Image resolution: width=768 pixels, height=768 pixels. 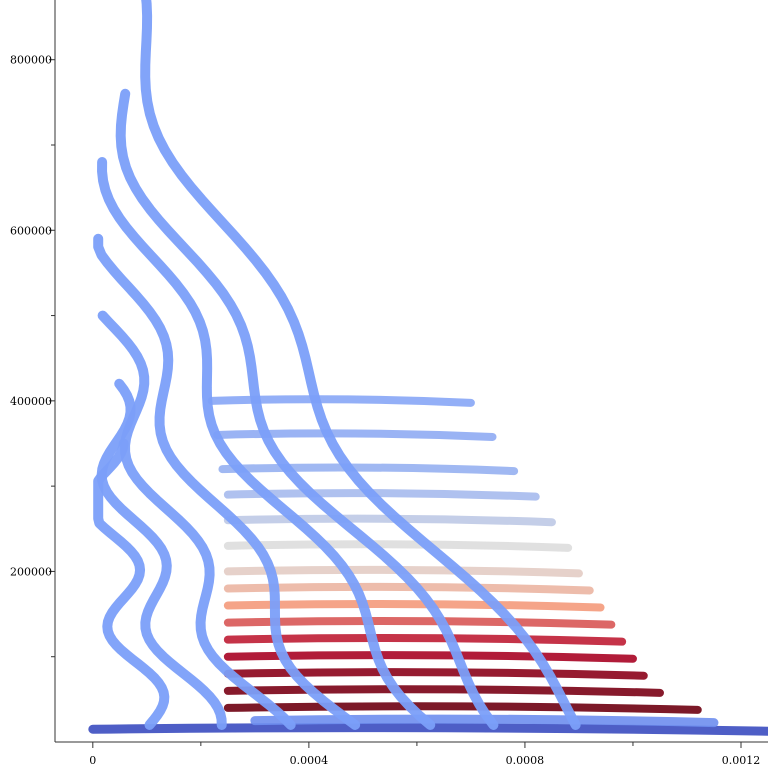 What do you see at coordinates (525, 760) in the screenshot?
I see `x-tick-label: 0.0008` at bounding box center [525, 760].